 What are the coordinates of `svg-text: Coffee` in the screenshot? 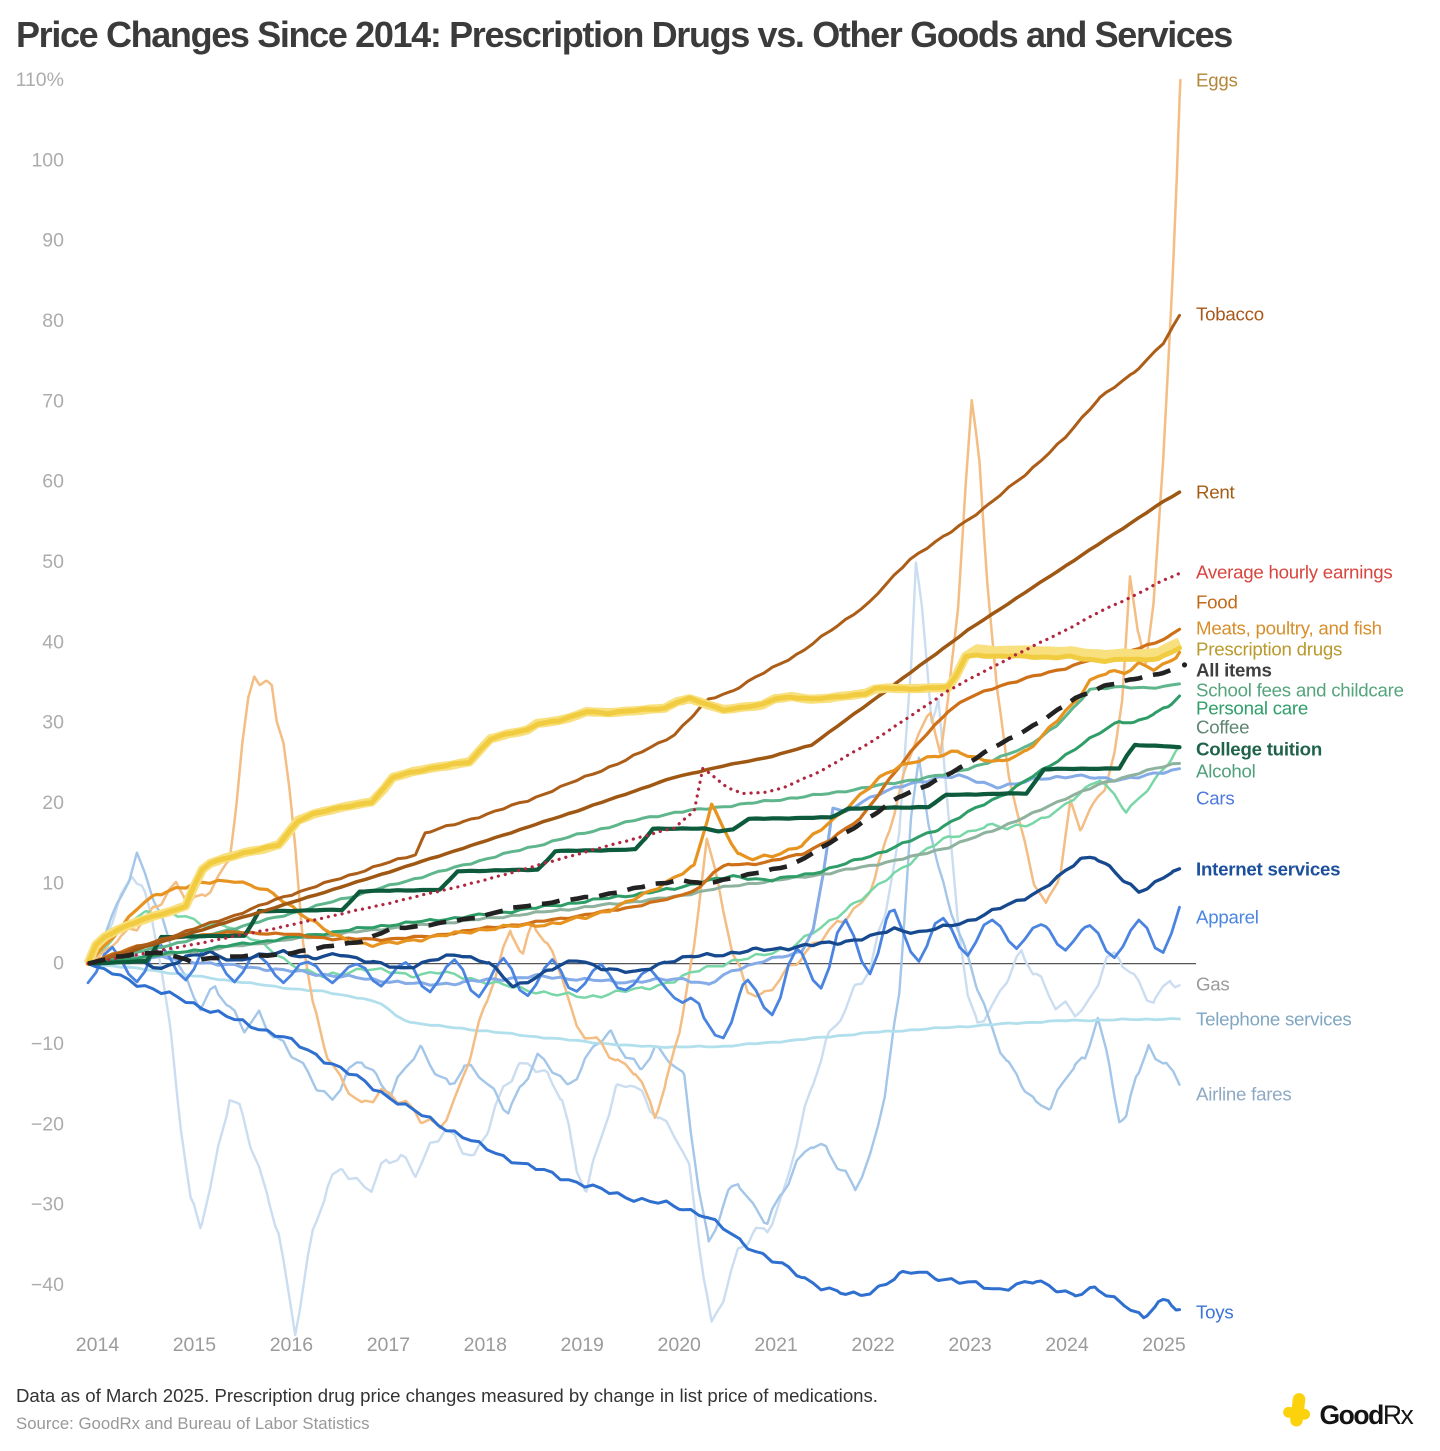 It's located at (1222, 727).